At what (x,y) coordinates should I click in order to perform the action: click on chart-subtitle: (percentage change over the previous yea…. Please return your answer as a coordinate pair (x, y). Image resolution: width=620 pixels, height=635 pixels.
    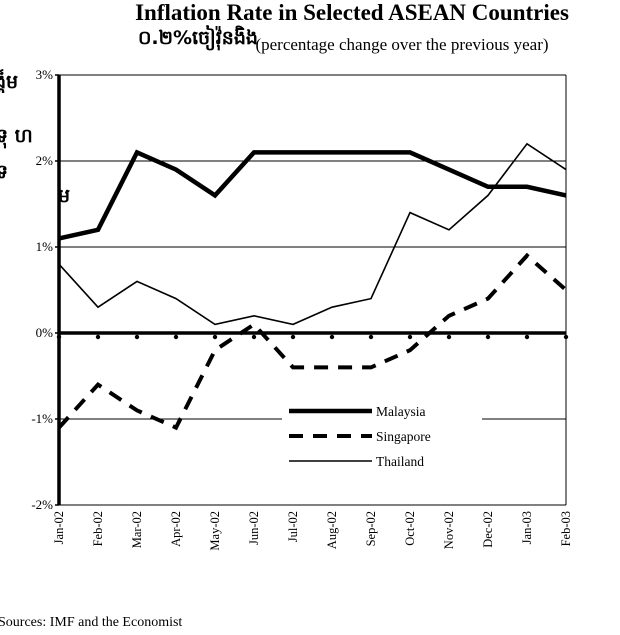
    Looking at the image, I should click on (401, 44).